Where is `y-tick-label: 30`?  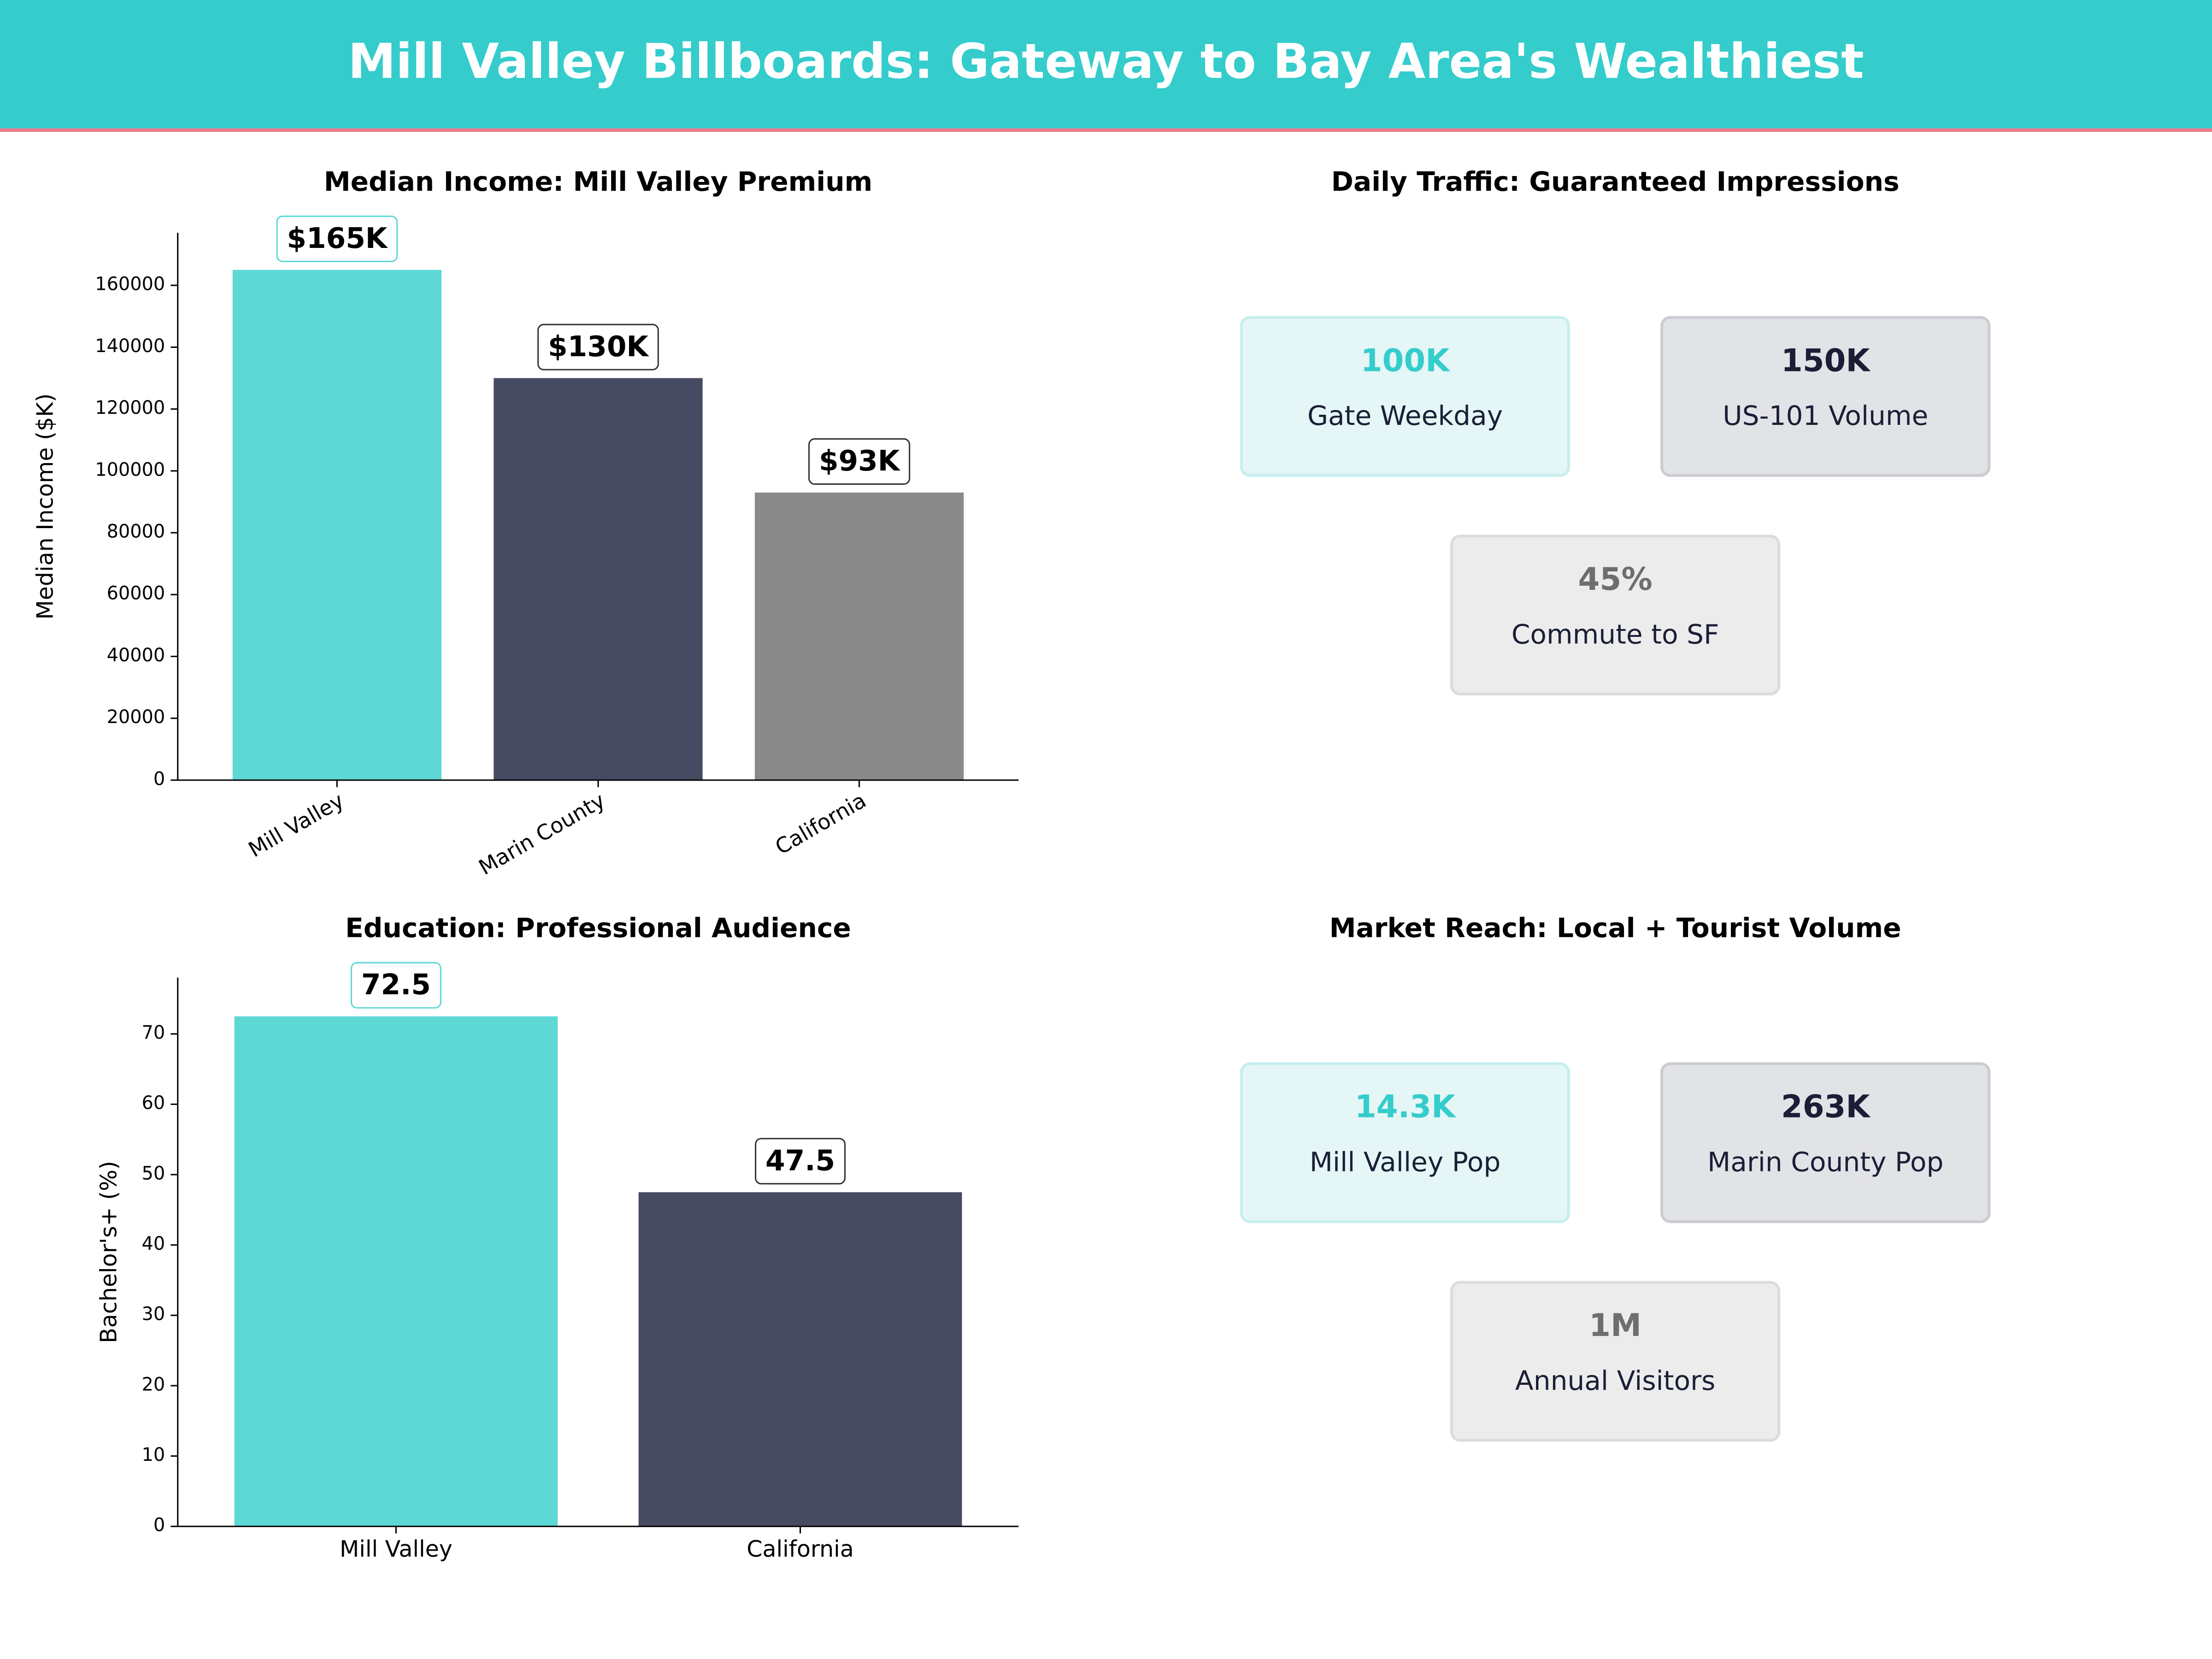 y-tick-label: 30 is located at coordinates (153, 1314).